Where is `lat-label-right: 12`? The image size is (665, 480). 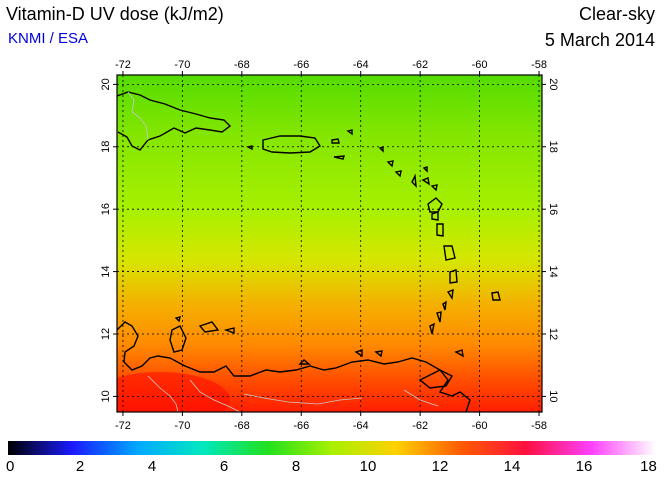
lat-label-right: 12 is located at coordinates (553, 334).